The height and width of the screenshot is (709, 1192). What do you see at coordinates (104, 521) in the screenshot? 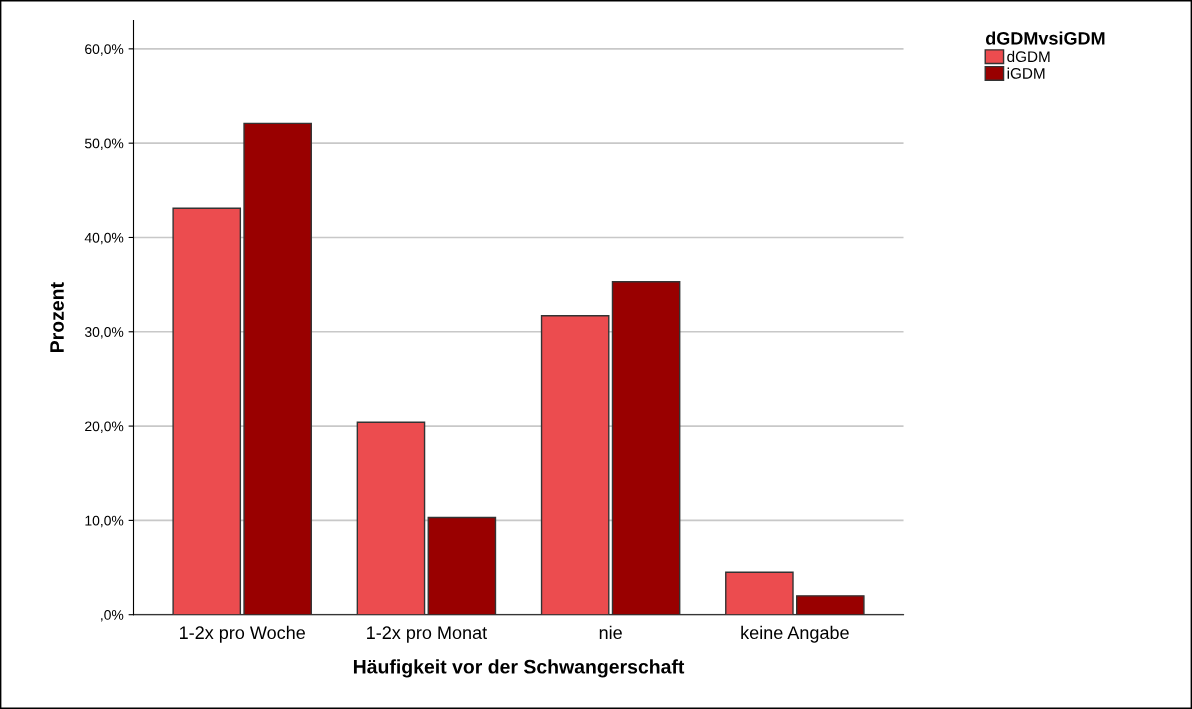
I see `y-tick-label: 10,0%` at bounding box center [104, 521].